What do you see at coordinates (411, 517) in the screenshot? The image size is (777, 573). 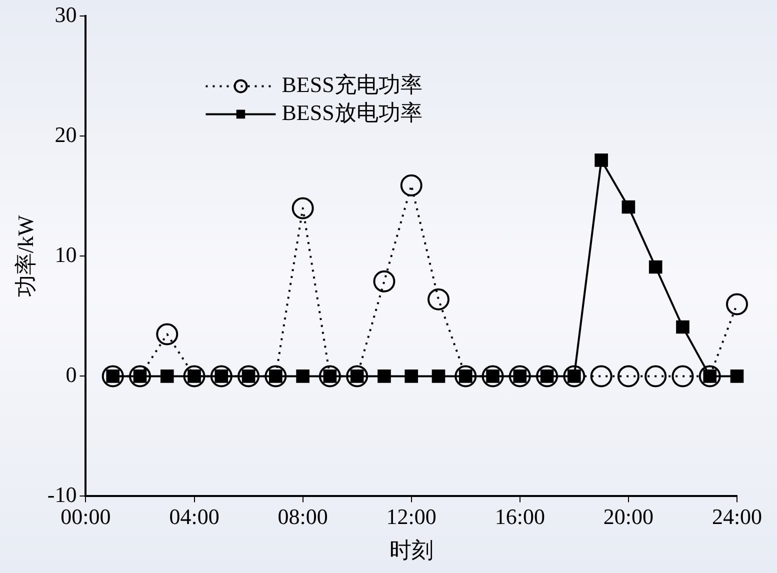 I see `x-tick-label: 12:00` at bounding box center [411, 517].